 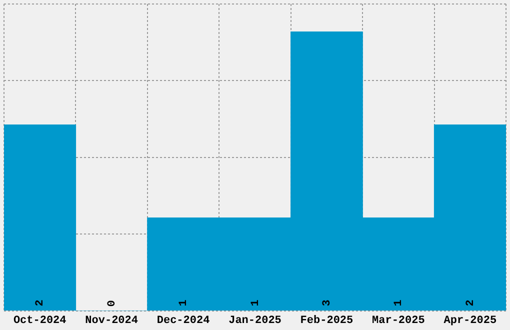 What do you see at coordinates (327, 302) in the screenshot?
I see `data-label: 3` at bounding box center [327, 302].